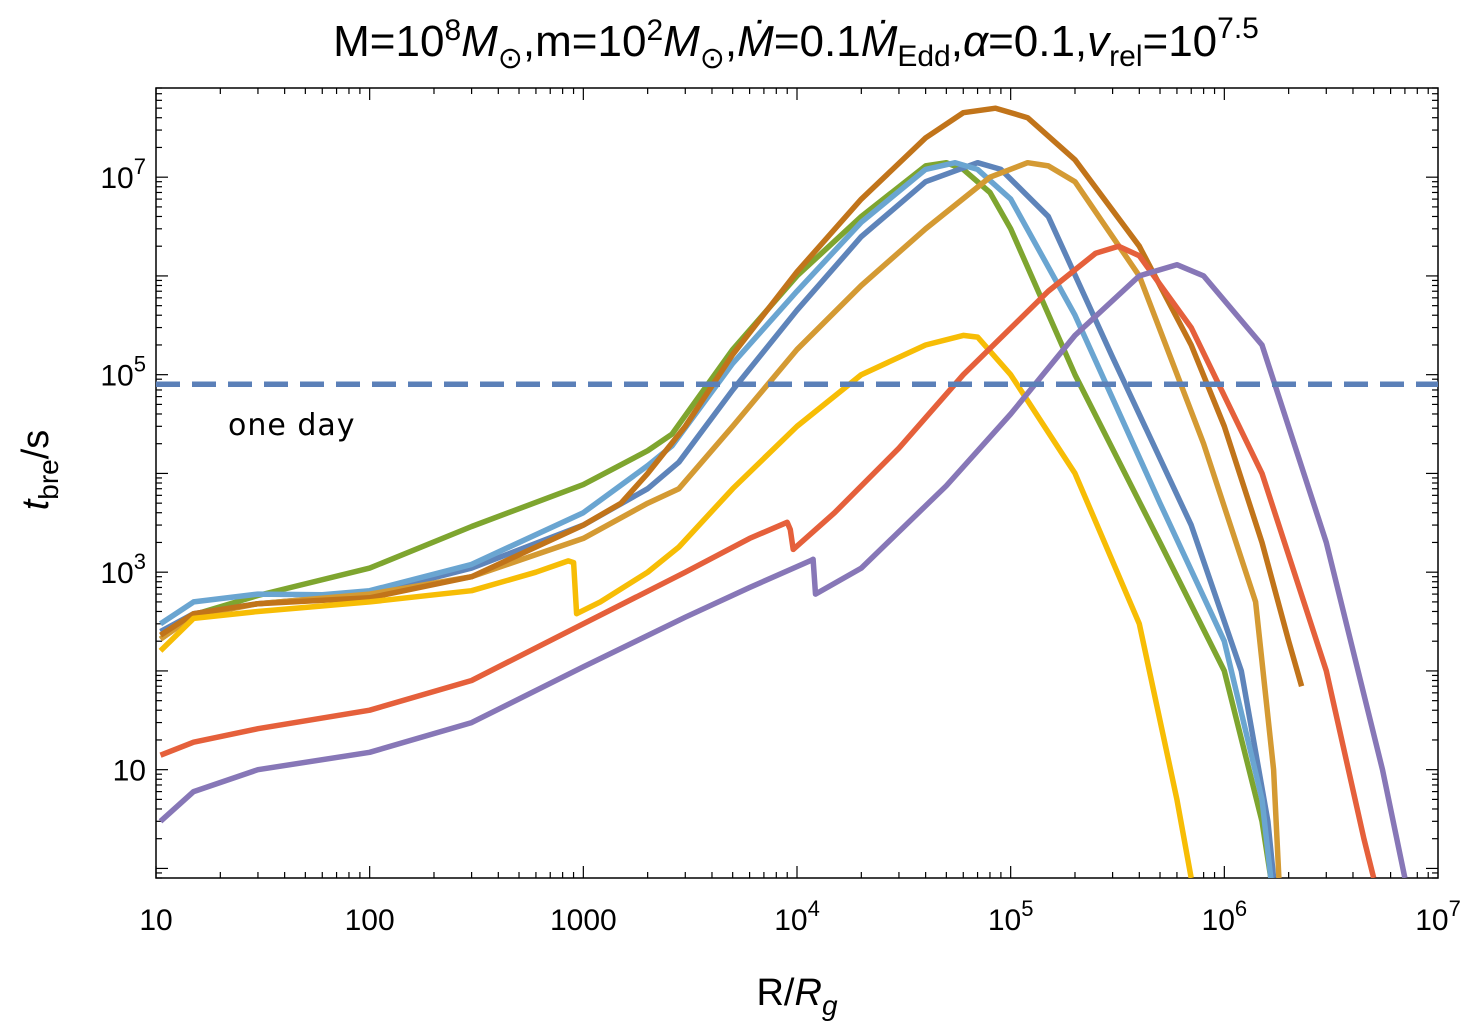 This screenshot has height=1023, width=1464. Describe the element at coordinates (155, 920) in the screenshot. I see `x-tick-label: 10` at that location.